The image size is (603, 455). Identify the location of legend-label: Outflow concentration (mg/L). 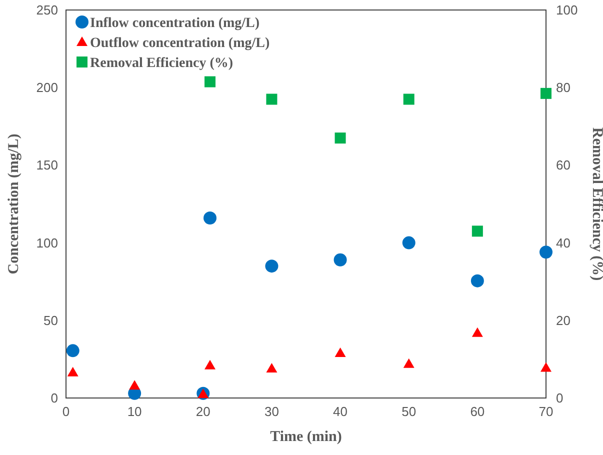
(180, 43).